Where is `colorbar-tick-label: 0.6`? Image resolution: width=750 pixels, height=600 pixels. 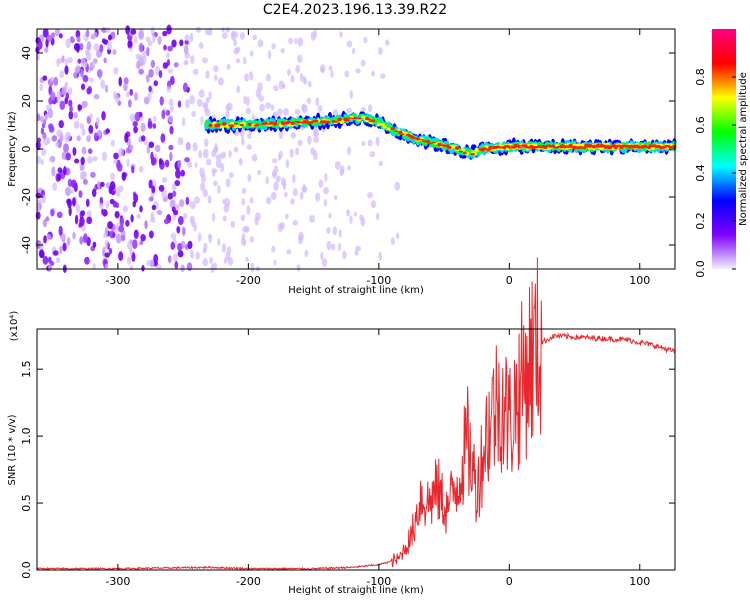 colorbar-tick-label: 0.6 is located at coordinates (700, 125).